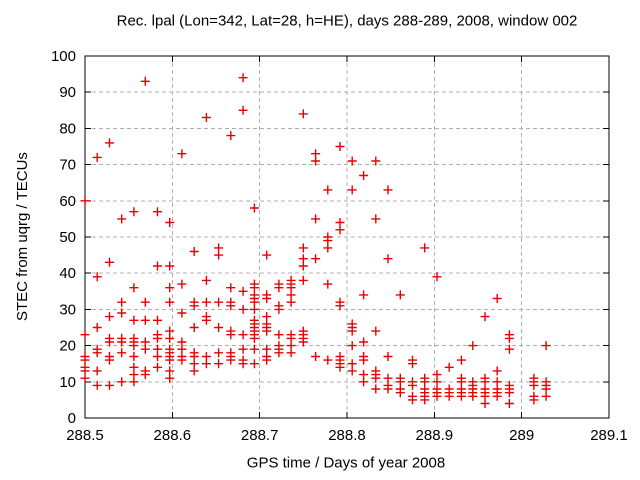 The height and width of the screenshot is (480, 640). What do you see at coordinates (67, 273) in the screenshot?
I see `y-tick-label: 40` at bounding box center [67, 273].